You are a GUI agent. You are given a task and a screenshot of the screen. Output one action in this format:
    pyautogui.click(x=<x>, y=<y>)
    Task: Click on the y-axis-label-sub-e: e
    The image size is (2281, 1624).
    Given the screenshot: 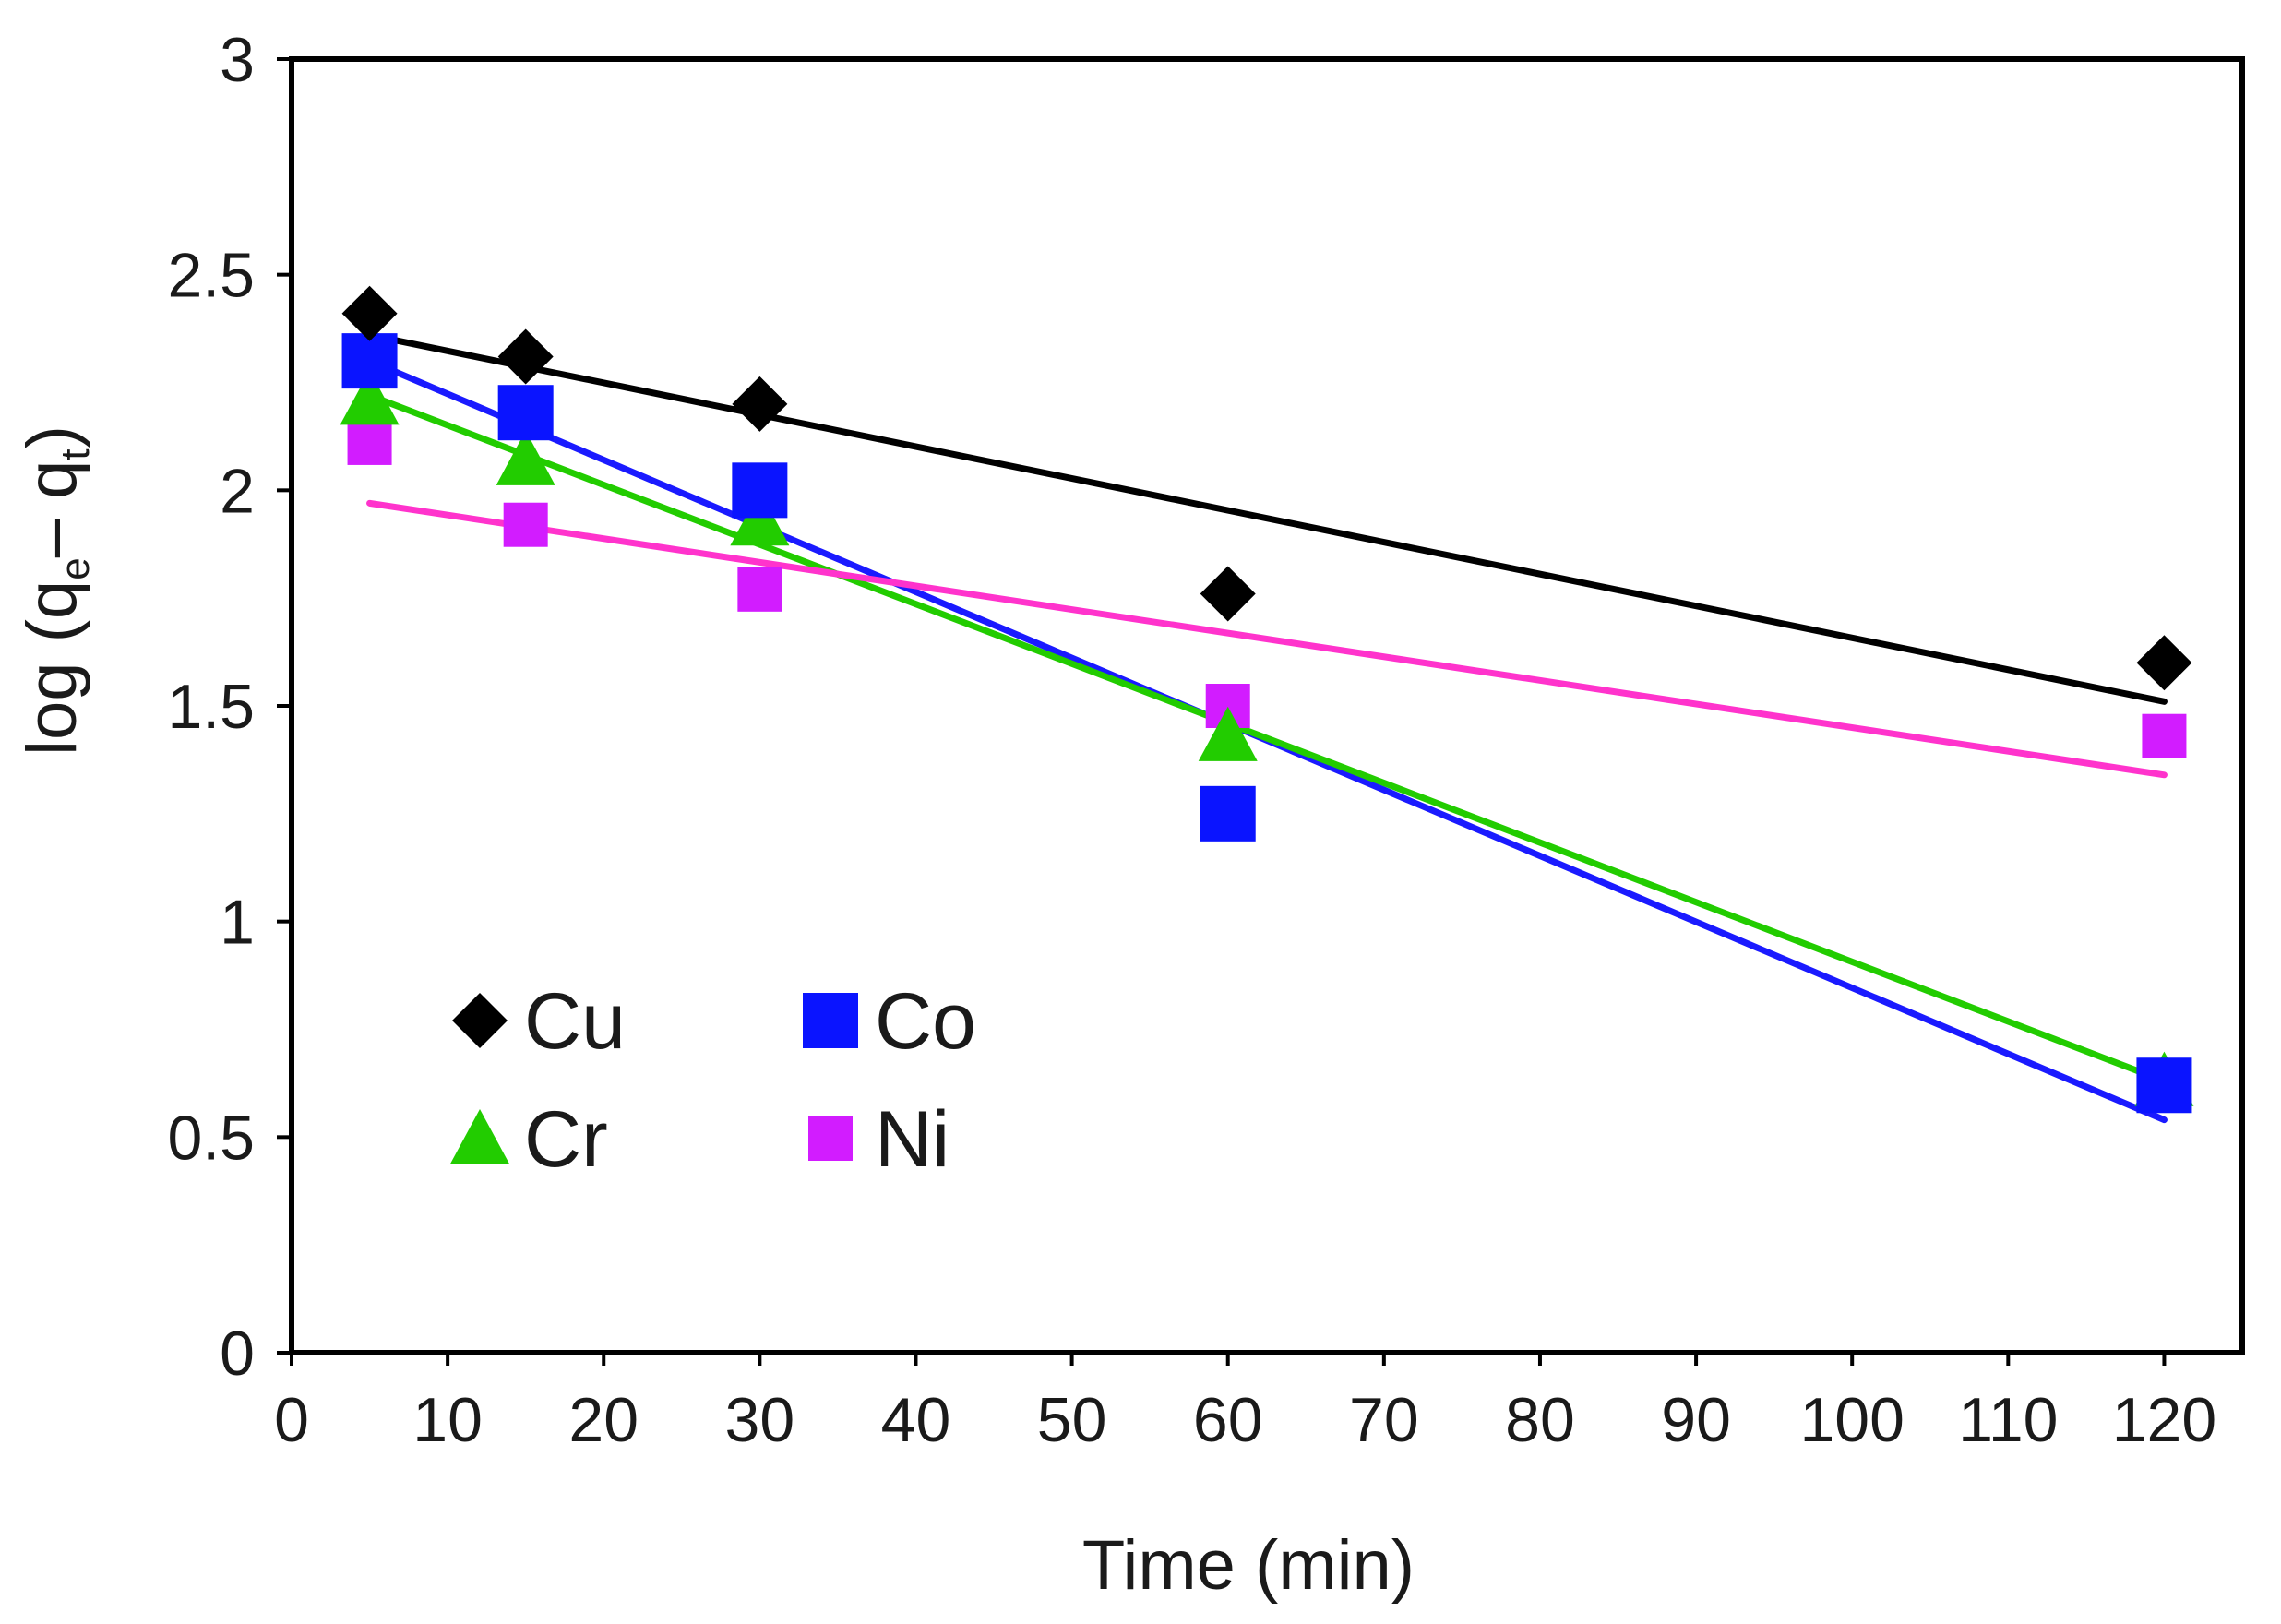 What is the action you would take?
    pyautogui.click(x=75, y=568)
    